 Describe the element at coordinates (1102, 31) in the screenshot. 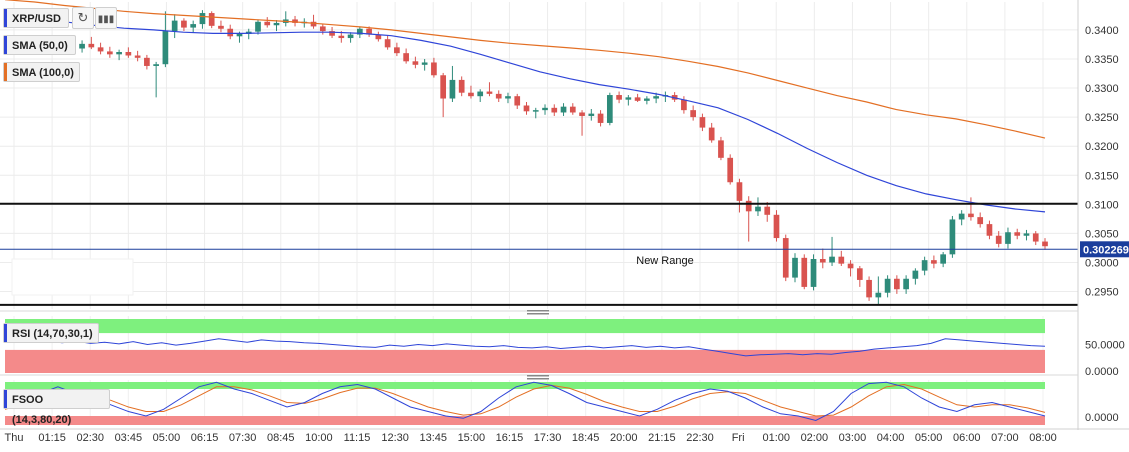

I see `y-tick-label: 0.3400` at that location.